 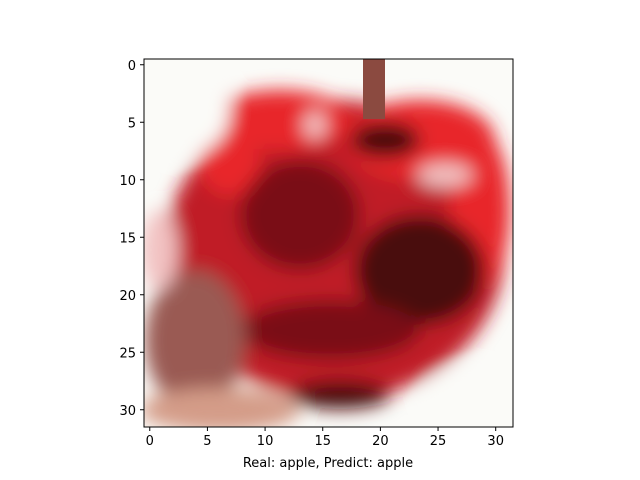 I want to click on y-tick-label: 5, so click(x=132, y=123).